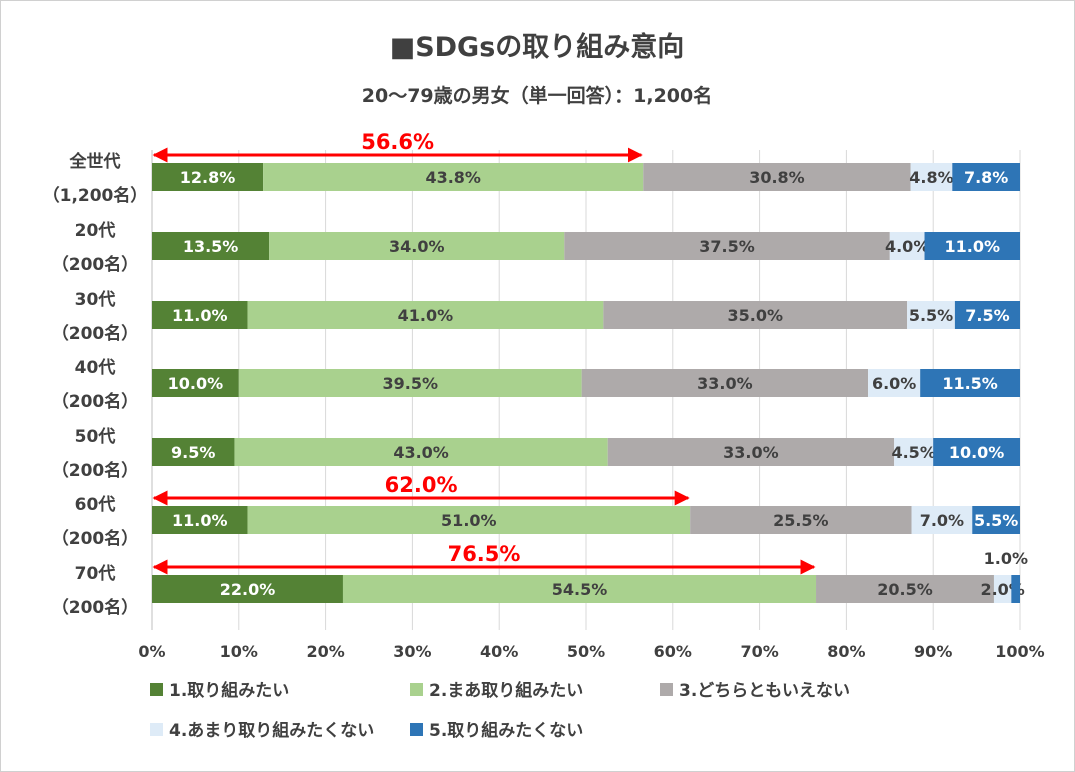 Image resolution: width=1075 pixels, height=772 pixels. Describe the element at coordinates (239, 651) in the screenshot. I see `x-tick-label: 10%` at that location.